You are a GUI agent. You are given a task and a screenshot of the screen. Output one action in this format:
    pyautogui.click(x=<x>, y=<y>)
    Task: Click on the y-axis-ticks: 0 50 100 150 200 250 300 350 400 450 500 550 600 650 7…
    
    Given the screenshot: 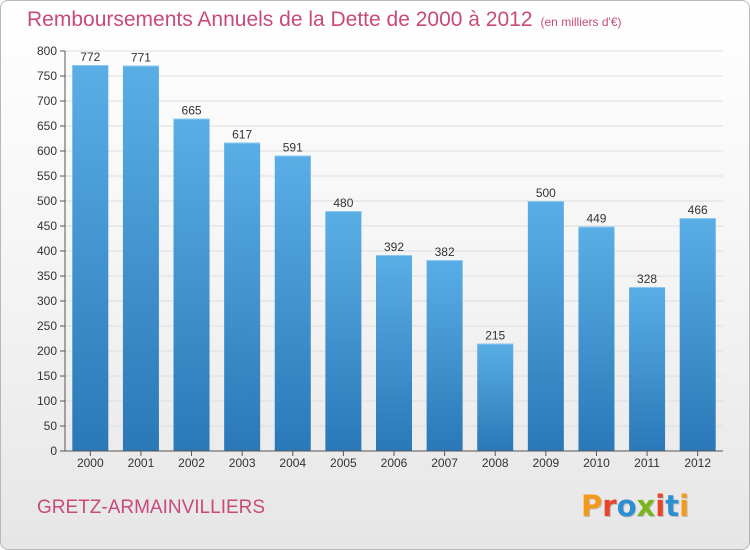 What is the action you would take?
    pyautogui.click(x=51, y=251)
    